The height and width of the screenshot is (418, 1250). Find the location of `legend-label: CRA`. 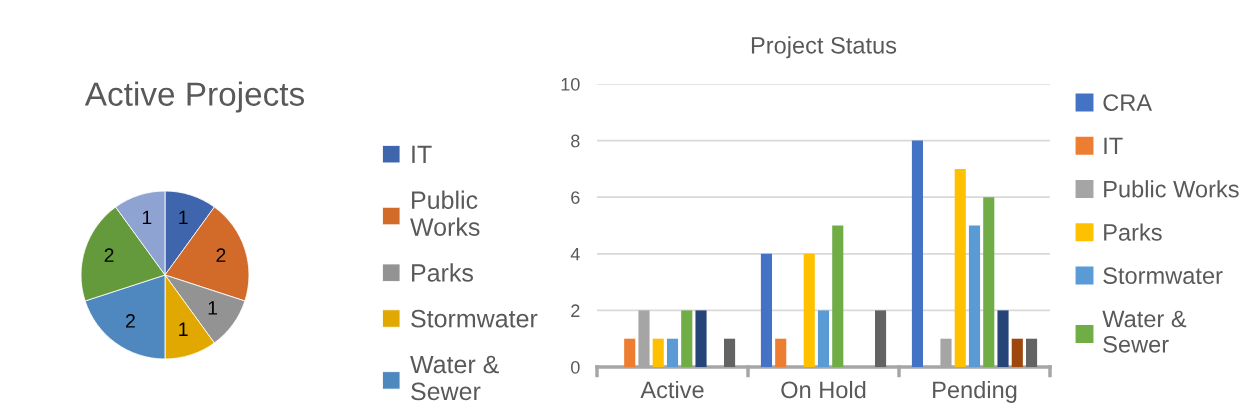

legend-label: CRA is located at coordinates (1128, 102).